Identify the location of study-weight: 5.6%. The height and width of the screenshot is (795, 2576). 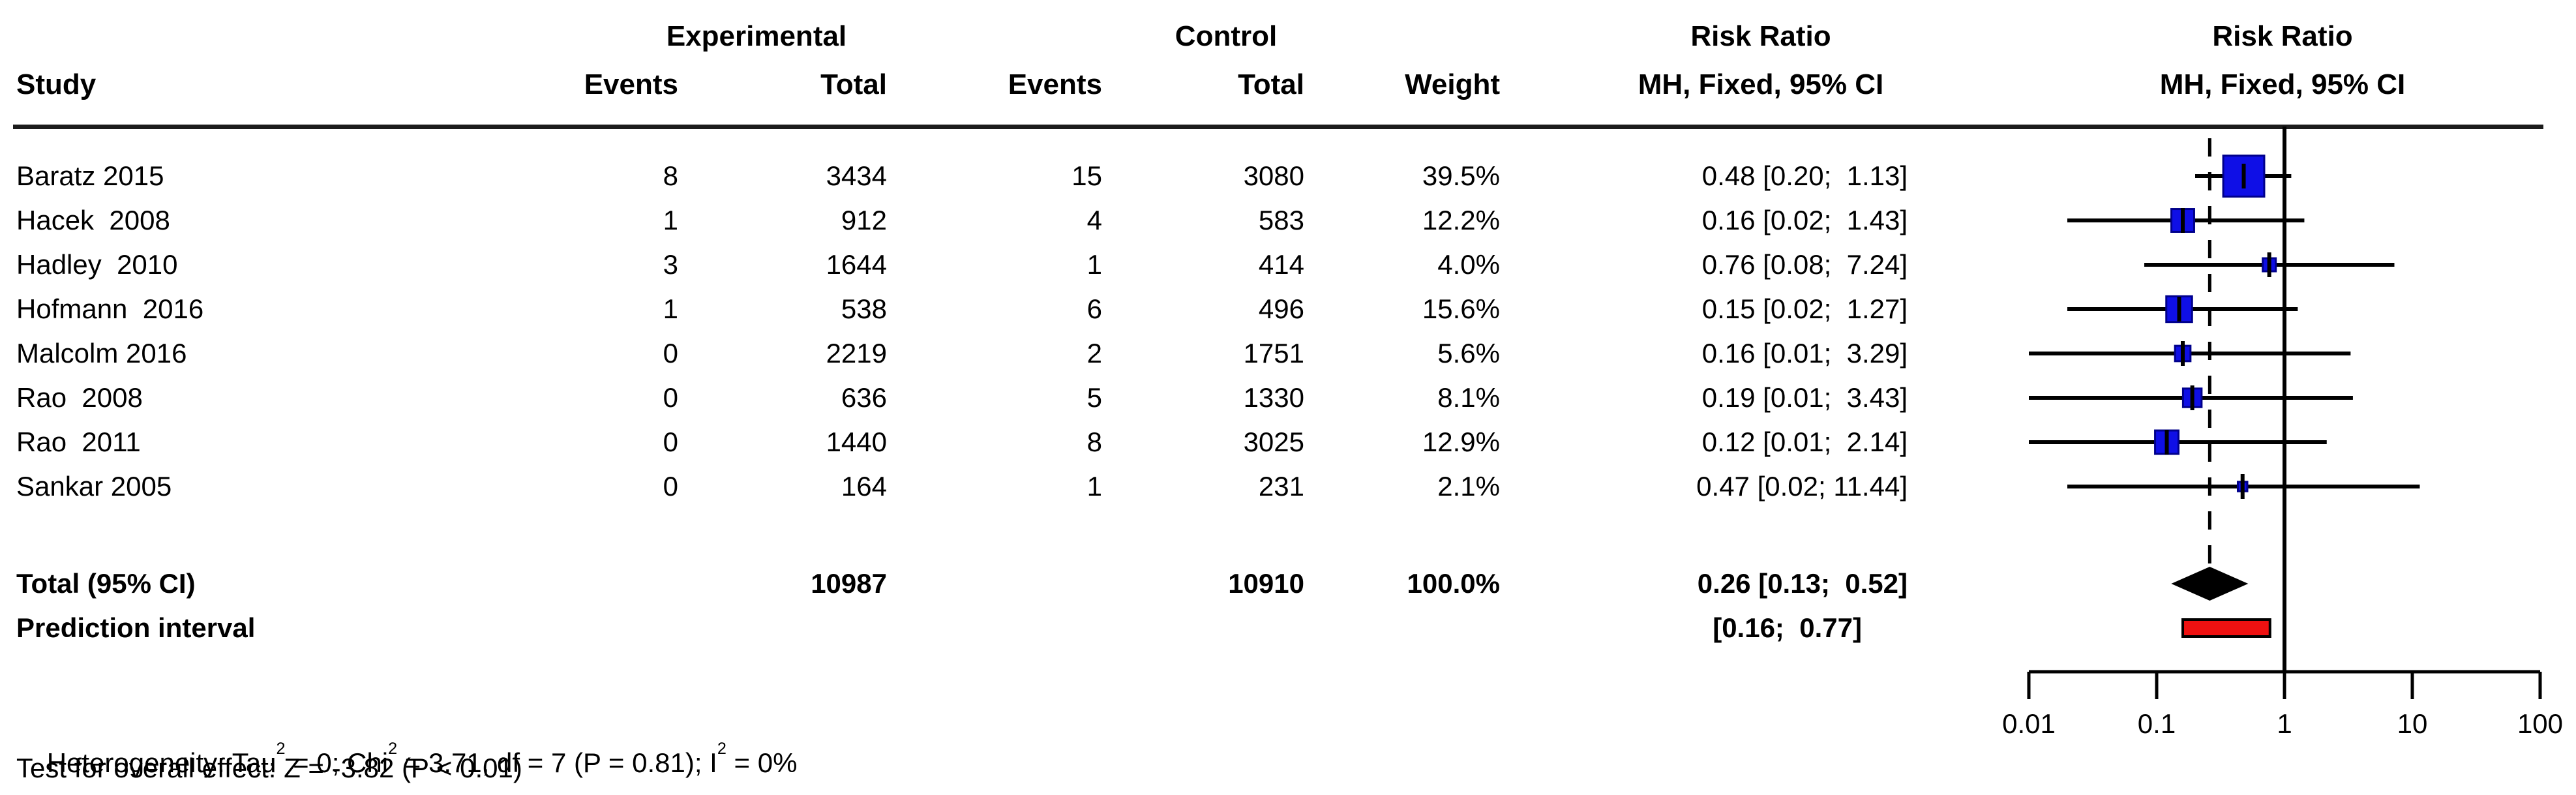
(1468, 353).